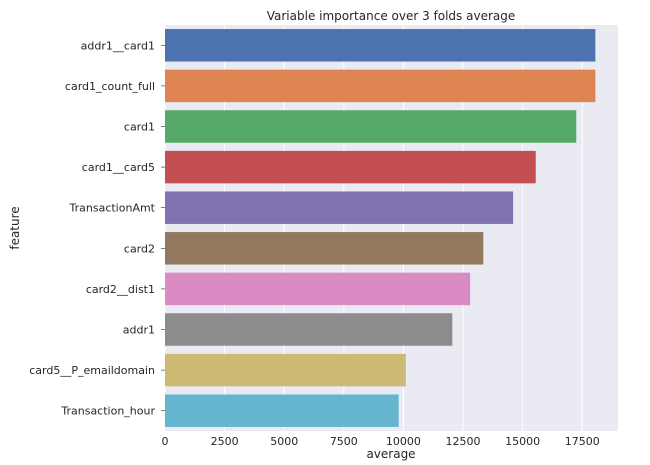 The width and height of the screenshot is (650, 465). Describe the element at coordinates (112, 208) in the screenshot. I see `y-tick-label: TransactionAmt` at that location.